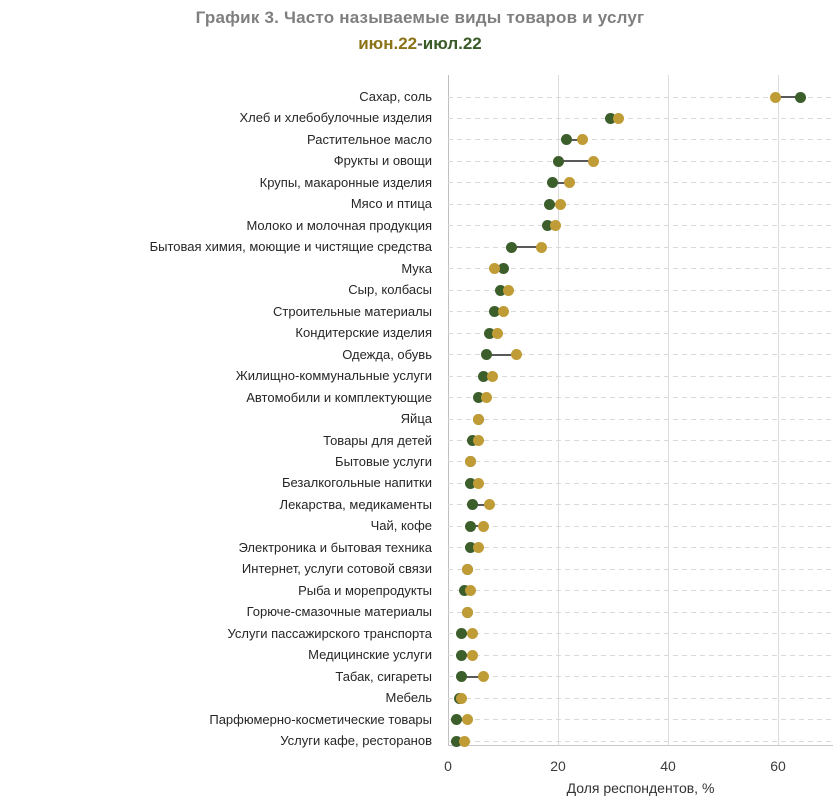  Describe the element at coordinates (448, 766) in the screenshot. I see `x-tick-label: 0` at that location.